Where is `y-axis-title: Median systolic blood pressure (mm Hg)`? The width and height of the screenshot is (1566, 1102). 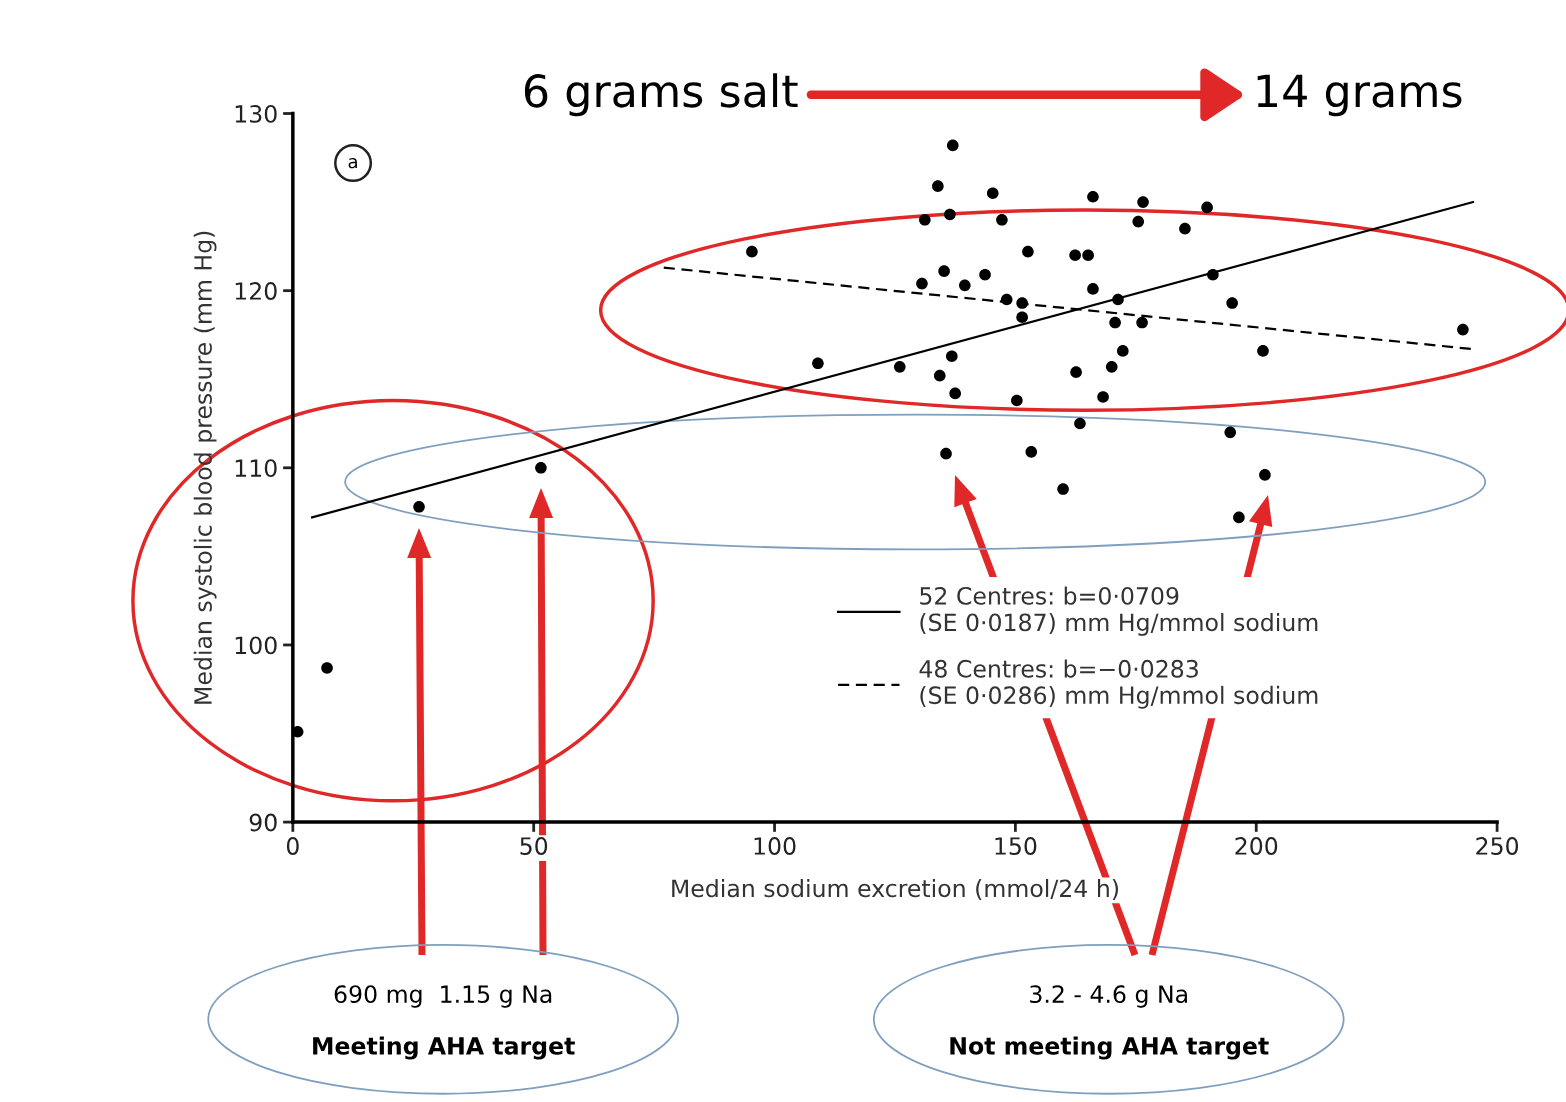 y-axis-title: Median systolic blood pressure (mm Hg) is located at coordinates (205, 467).